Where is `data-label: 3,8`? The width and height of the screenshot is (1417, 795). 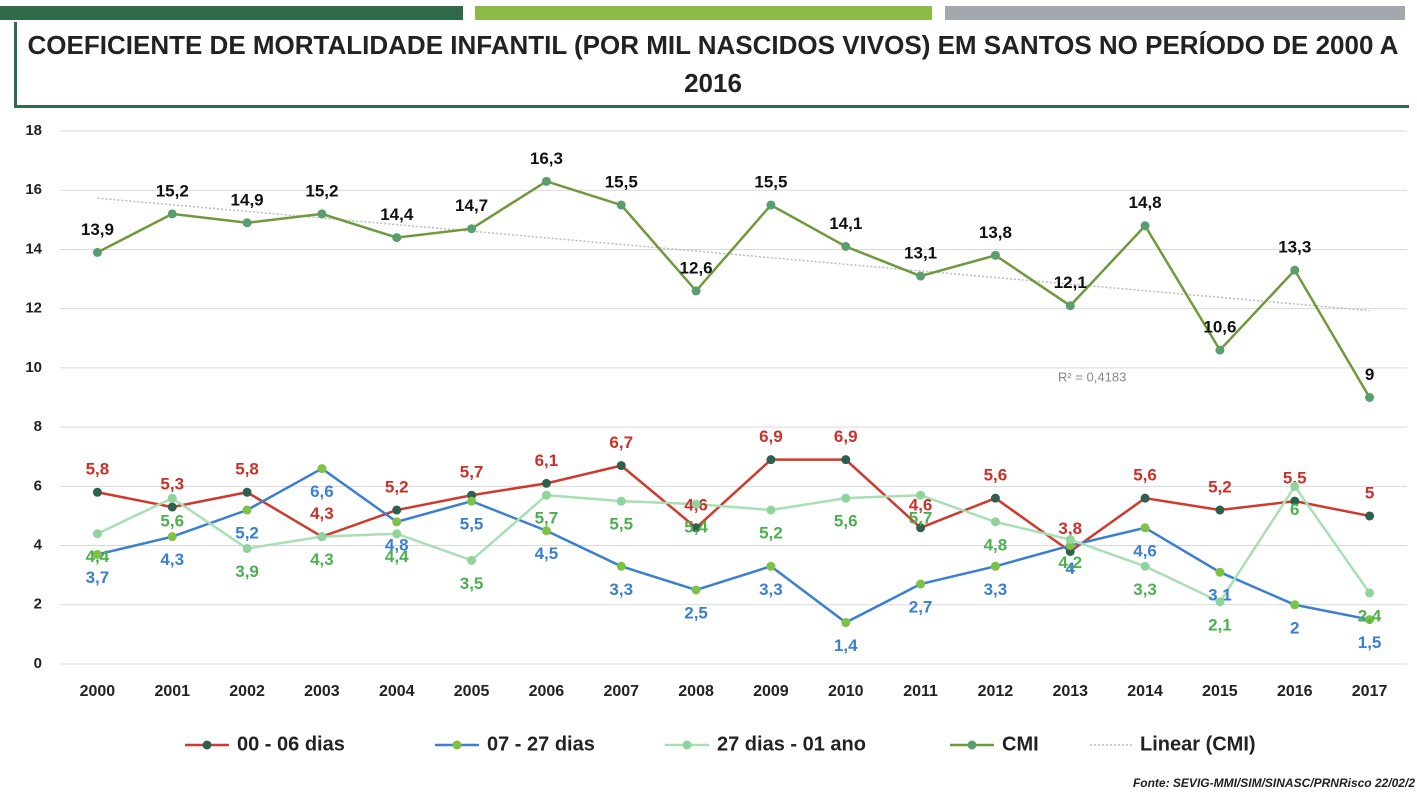
data-label: 3,8 is located at coordinates (1070, 528).